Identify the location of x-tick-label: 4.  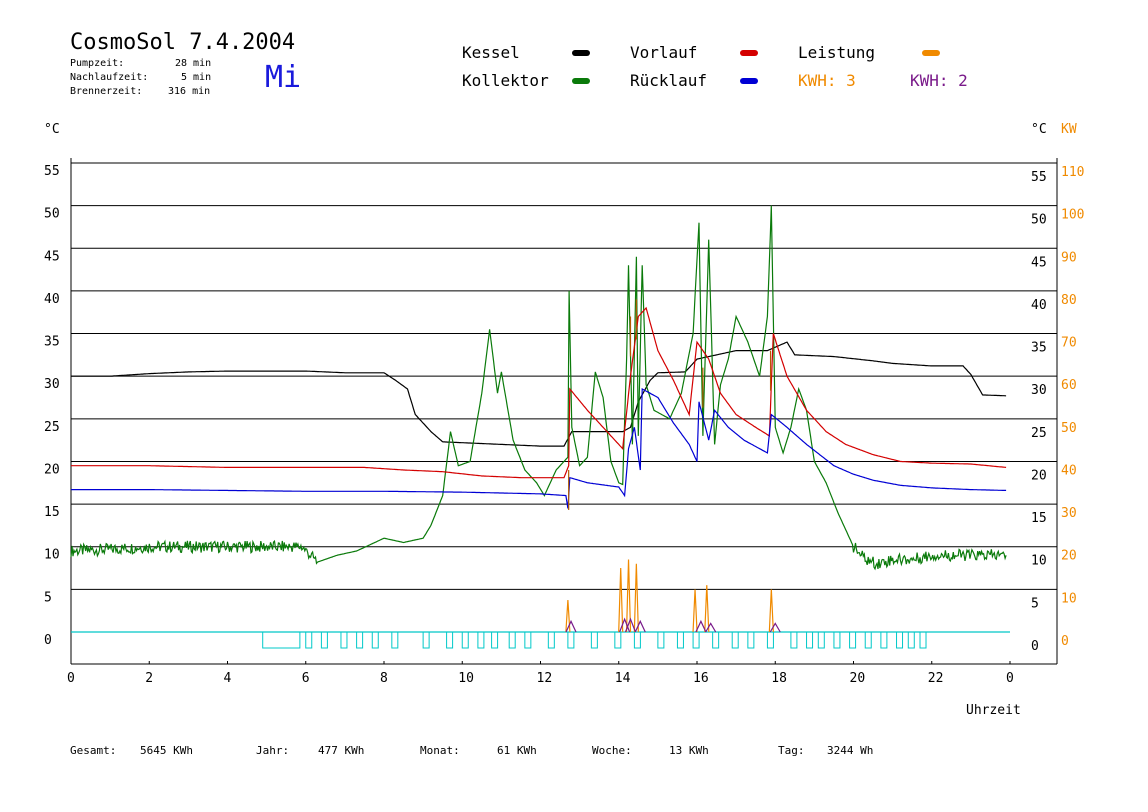
(228, 678).